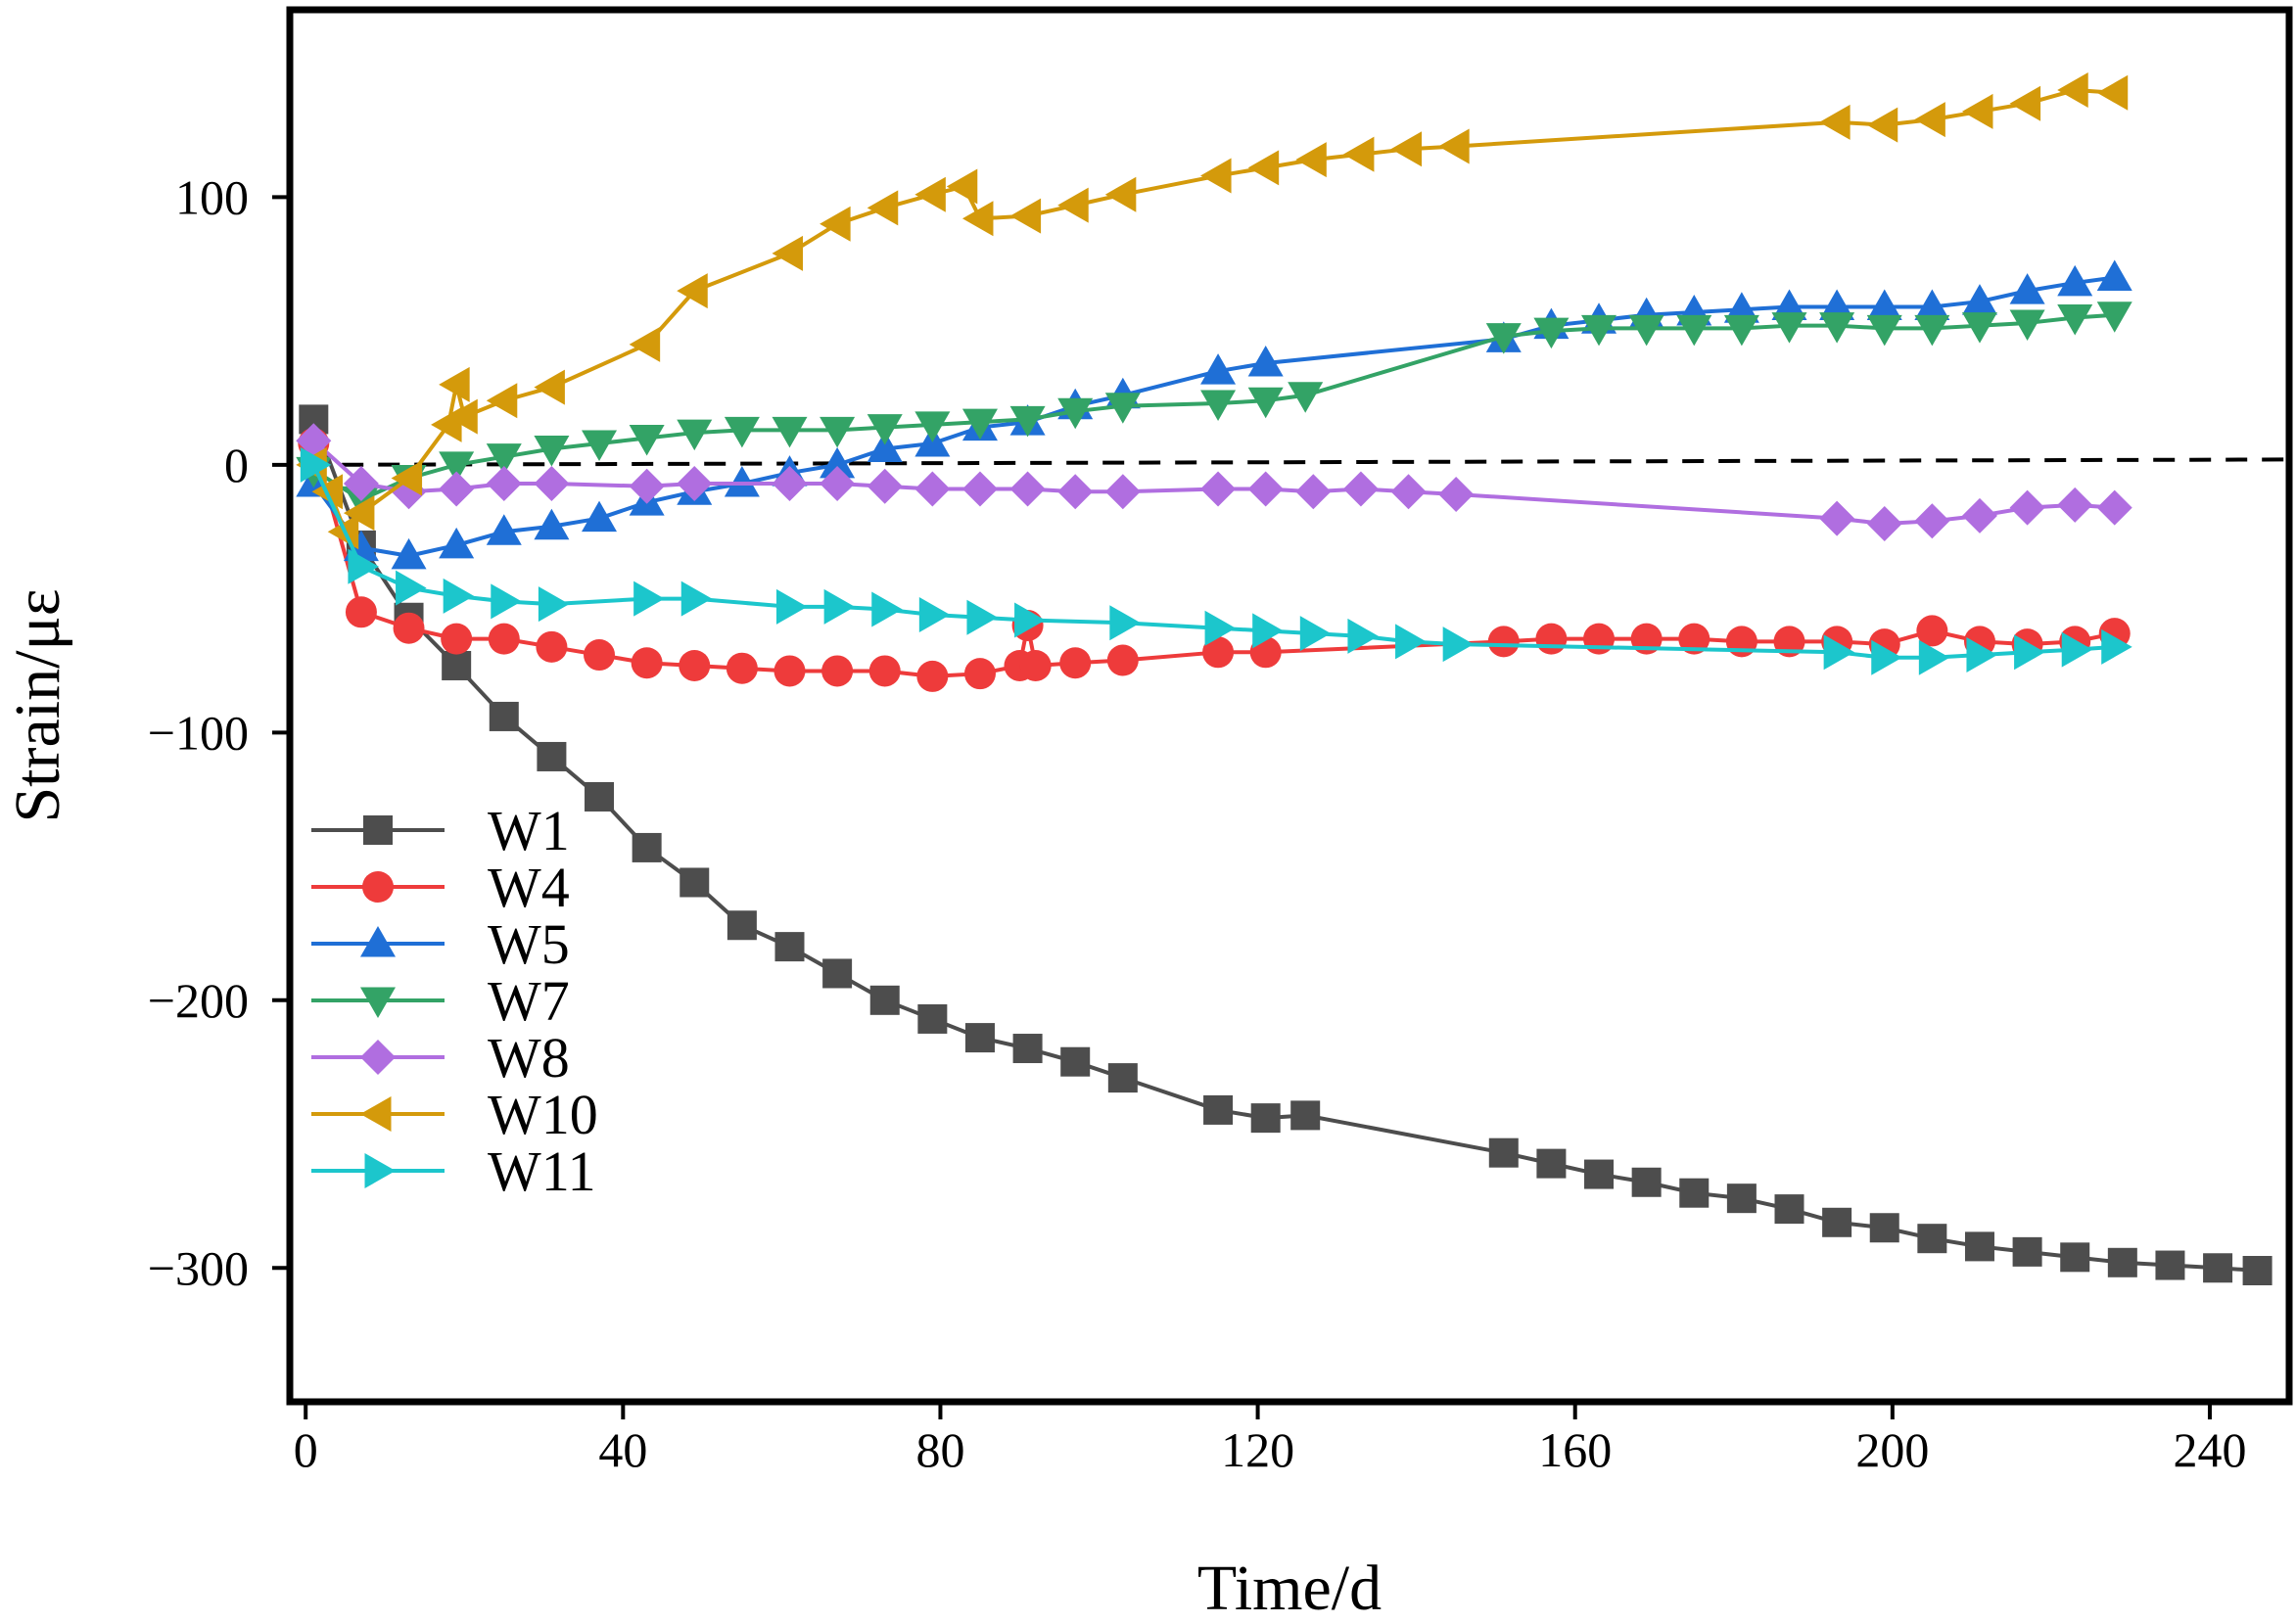  Describe the element at coordinates (529, 888) in the screenshot. I see `legend-label: W4` at that location.